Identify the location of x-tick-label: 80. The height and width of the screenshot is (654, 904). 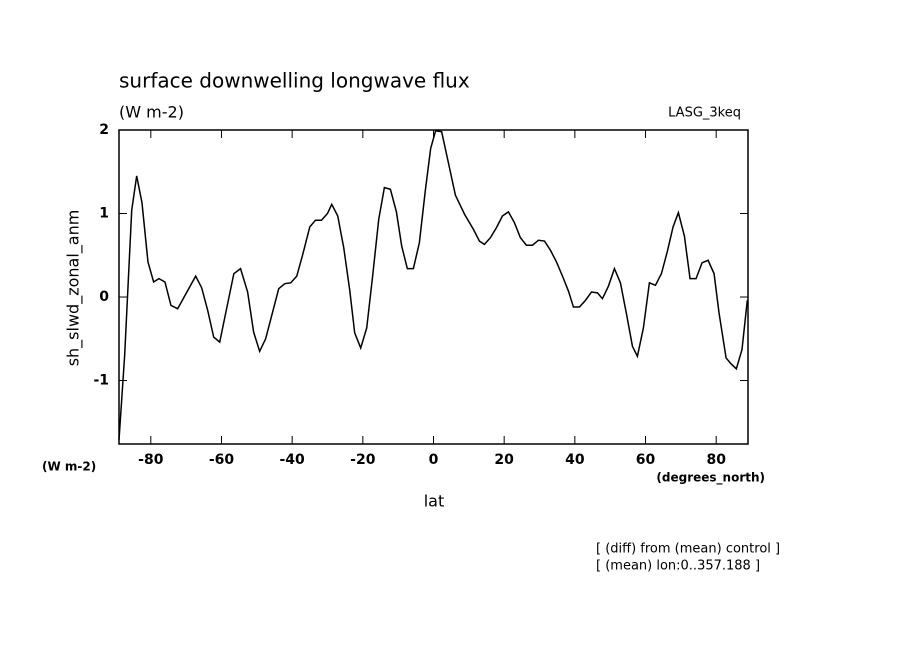
(716, 460).